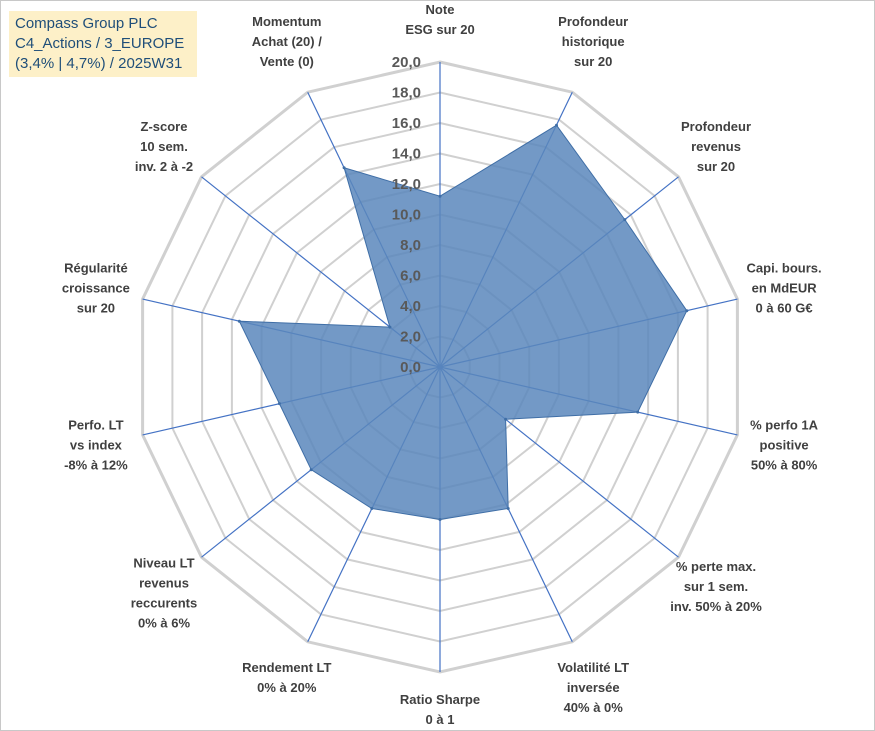  What do you see at coordinates (164, 582) in the screenshot?
I see `axis-label-10-line-2: revenus` at bounding box center [164, 582].